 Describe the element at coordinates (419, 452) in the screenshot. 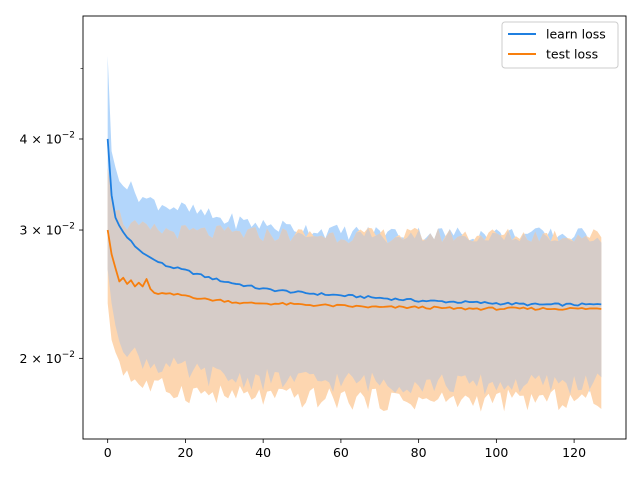

I see `x-tick-label: 80` at that location.